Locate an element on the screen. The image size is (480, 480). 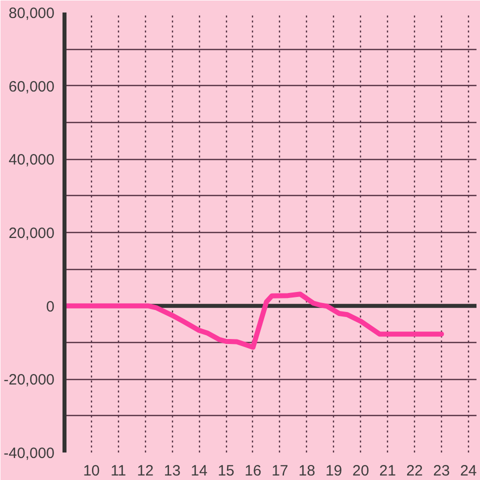
x-tick-label: 17 is located at coordinates (280, 471).